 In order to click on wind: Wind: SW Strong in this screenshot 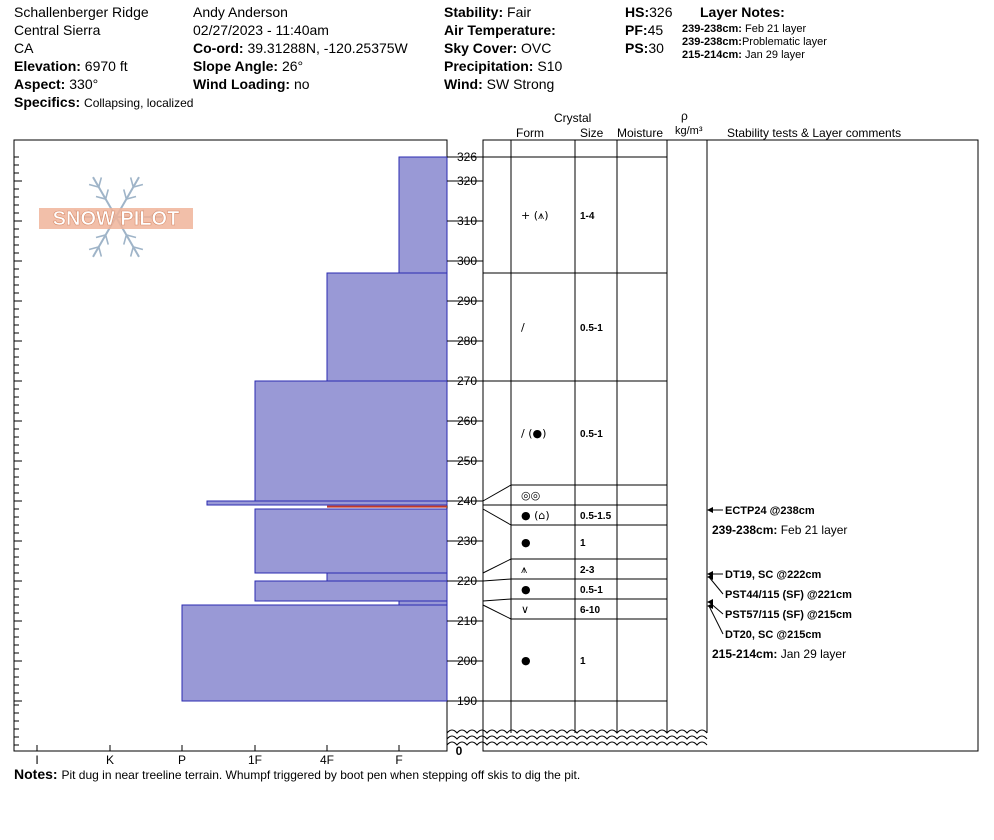, I will do `click(499, 84)`.